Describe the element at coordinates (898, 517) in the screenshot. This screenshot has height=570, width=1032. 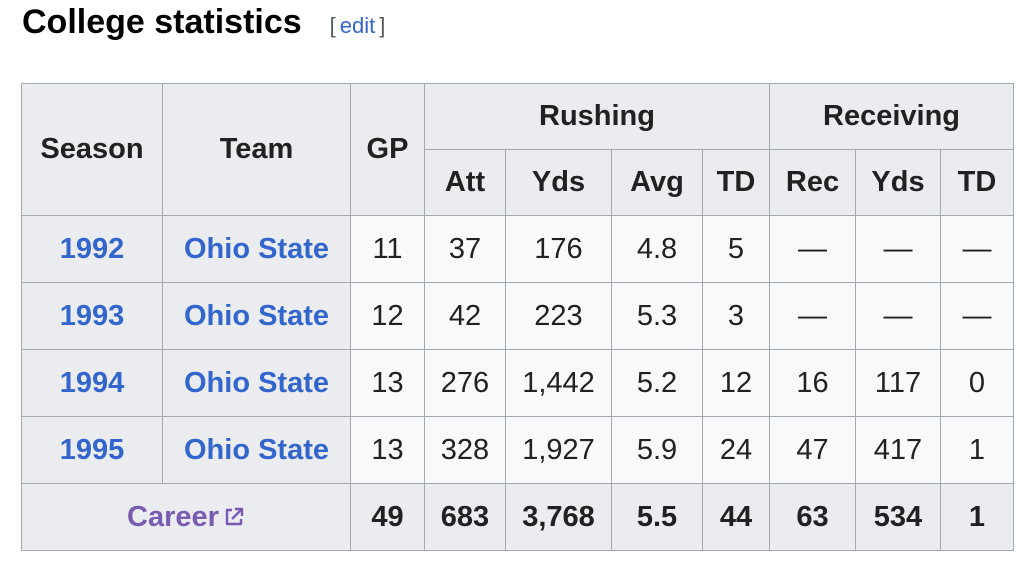
I see `career-rec-yds-cell: 534` at that location.